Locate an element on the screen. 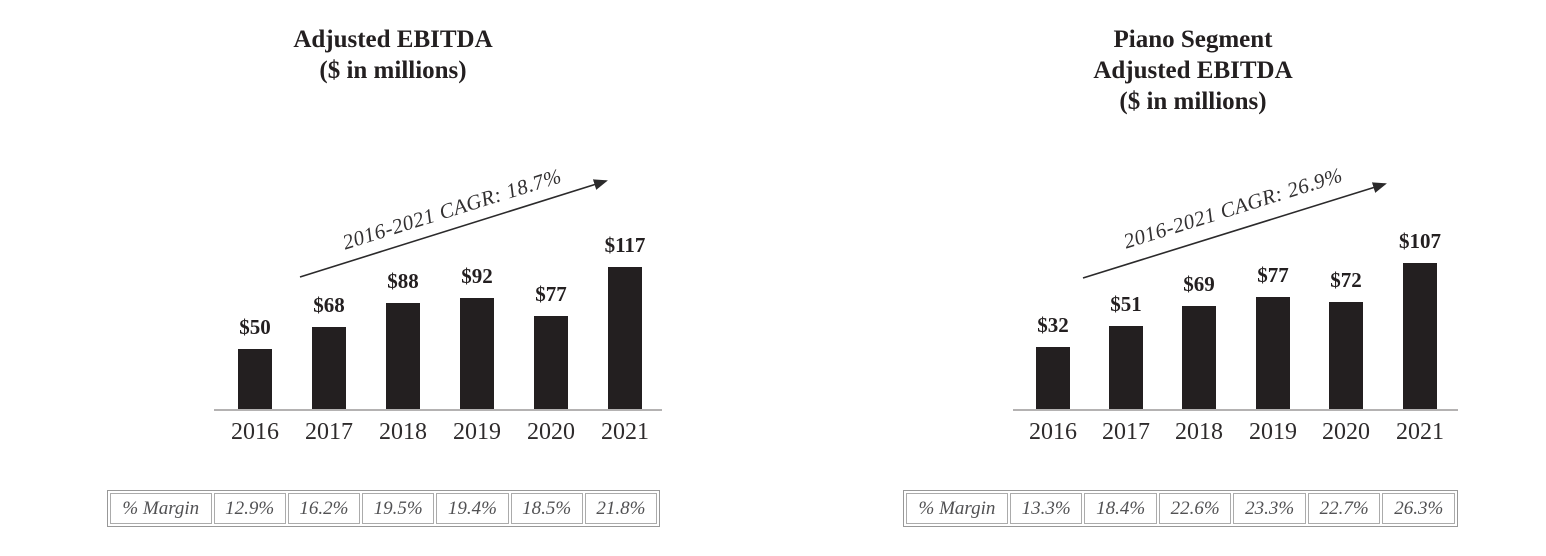  cagr-trend-arrow-right is located at coordinates (1234, 230).